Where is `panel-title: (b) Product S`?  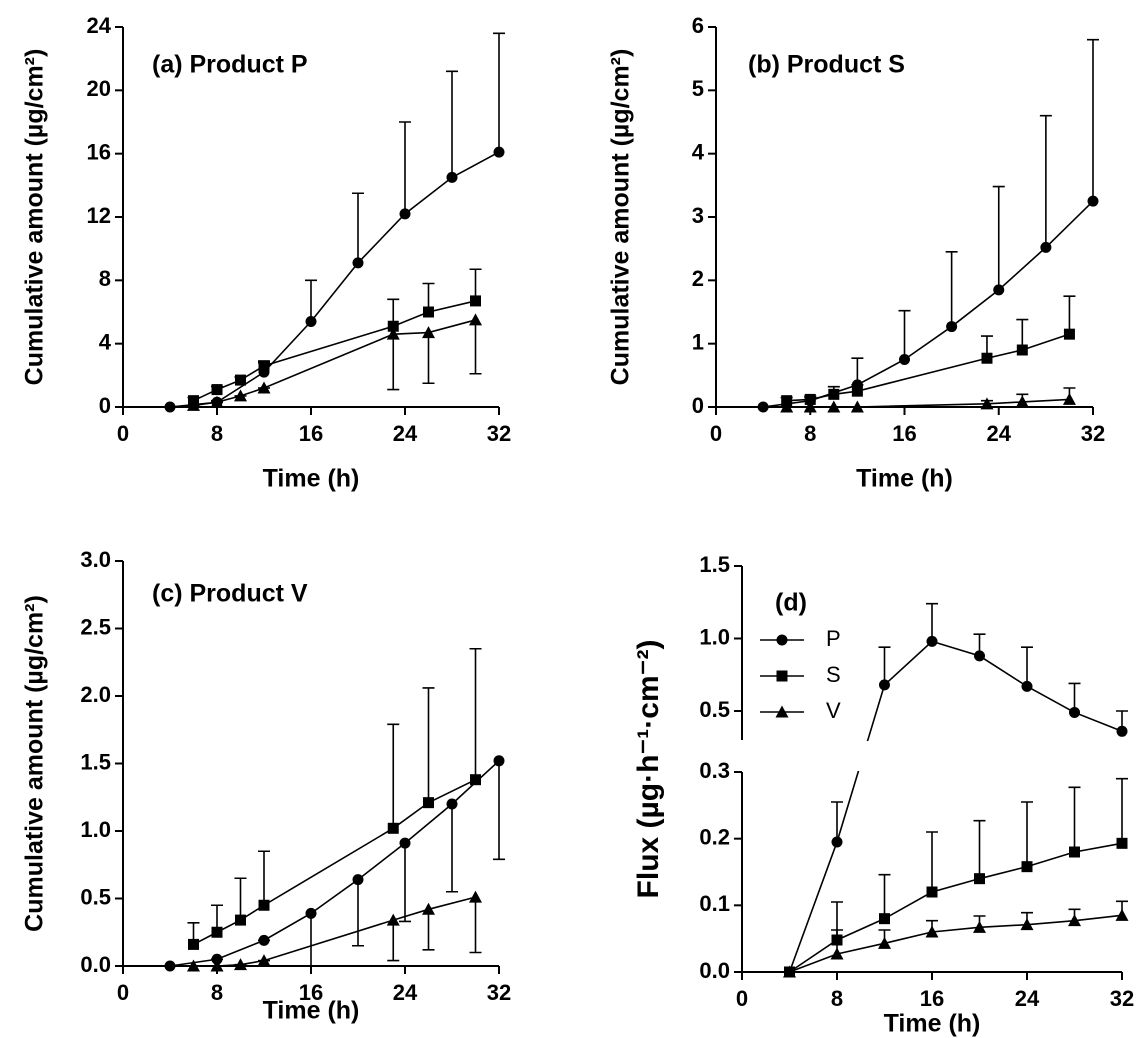 panel-title: (b) Product S is located at coordinates (826, 65).